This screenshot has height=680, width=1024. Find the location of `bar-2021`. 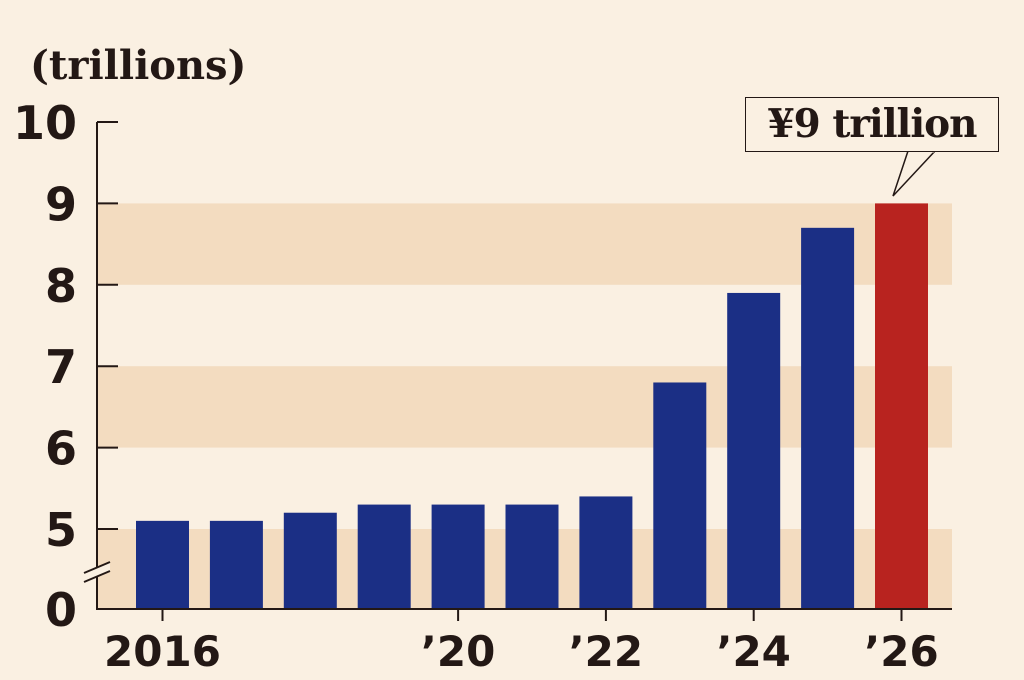

bar-2021 is located at coordinates (532, 556).